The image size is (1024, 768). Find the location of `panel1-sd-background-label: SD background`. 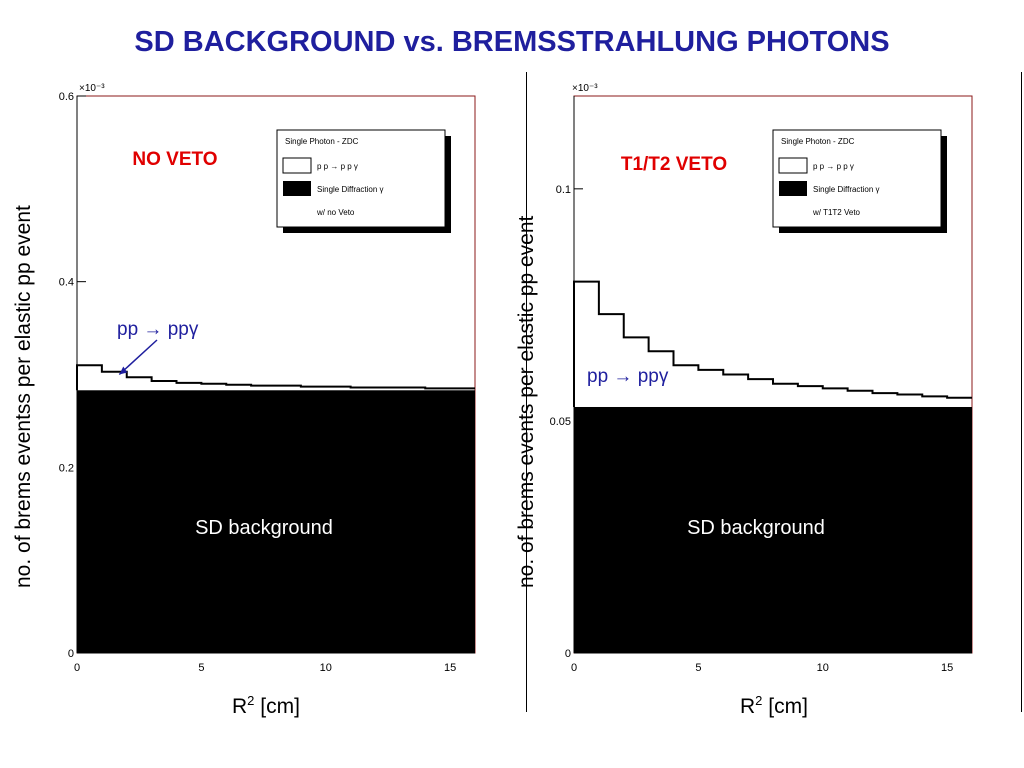

panel1-sd-background-label: SD background is located at coordinates (264, 528).